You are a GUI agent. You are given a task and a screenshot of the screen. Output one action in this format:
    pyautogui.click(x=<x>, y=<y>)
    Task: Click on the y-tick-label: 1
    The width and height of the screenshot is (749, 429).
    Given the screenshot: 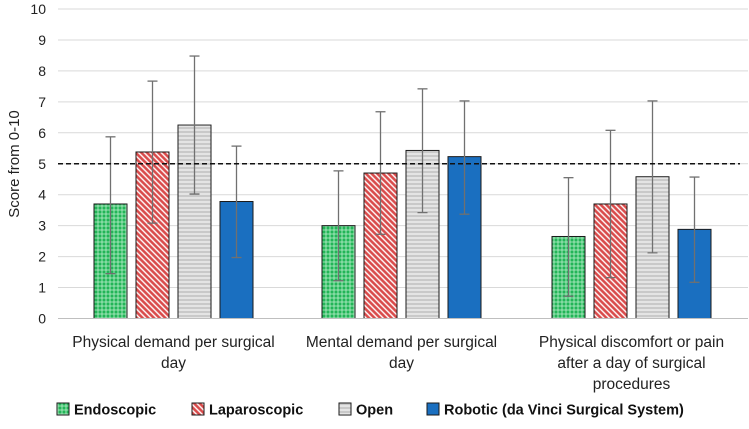 What is the action you would take?
    pyautogui.click(x=42, y=288)
    